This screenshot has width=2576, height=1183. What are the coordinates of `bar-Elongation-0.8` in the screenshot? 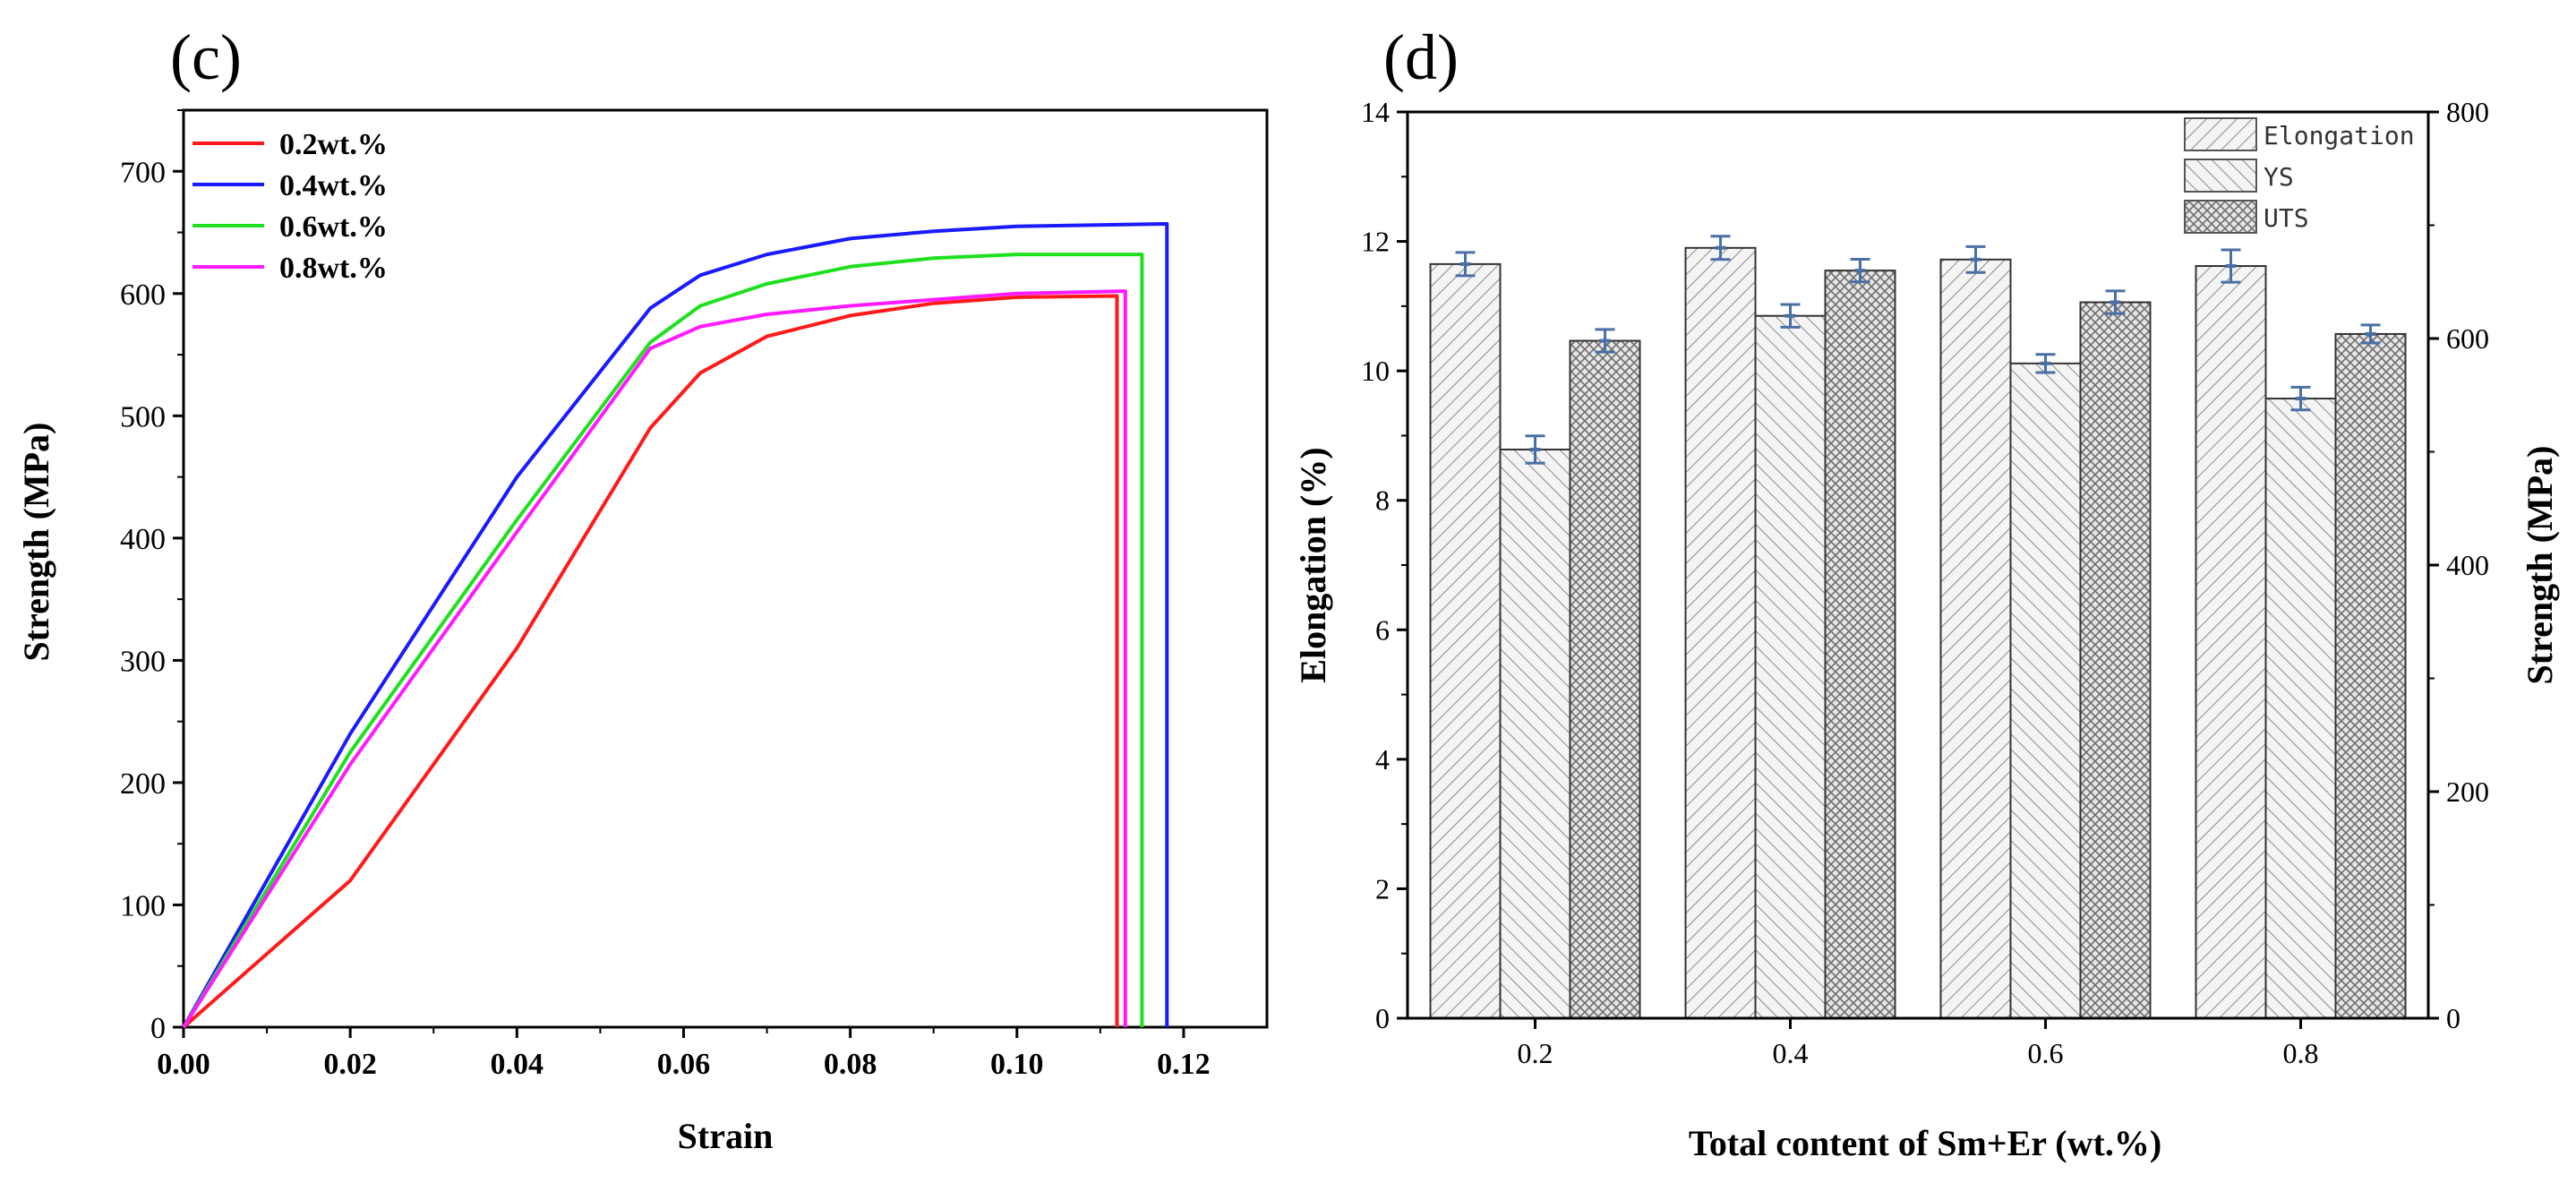 It's located at (2231, 642).